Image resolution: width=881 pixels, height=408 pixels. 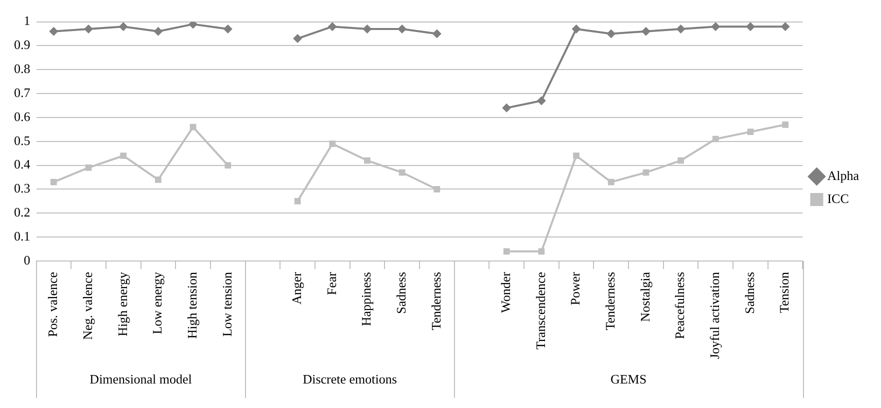 What do you see at coordinates (22, 164) in the screenshot?
I see `y-tick-label: 0.4` at bounding box center [22, 164].